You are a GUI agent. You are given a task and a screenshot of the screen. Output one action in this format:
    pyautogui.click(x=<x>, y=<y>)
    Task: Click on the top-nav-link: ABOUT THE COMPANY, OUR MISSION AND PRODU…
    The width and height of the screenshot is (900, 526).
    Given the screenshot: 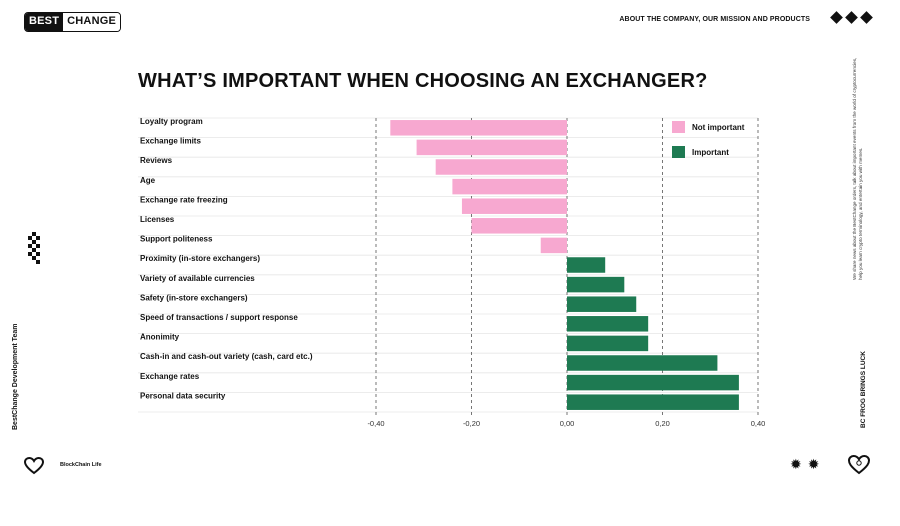 What is the action you would take?
    pyautogui.click(x=714, y=19)
    